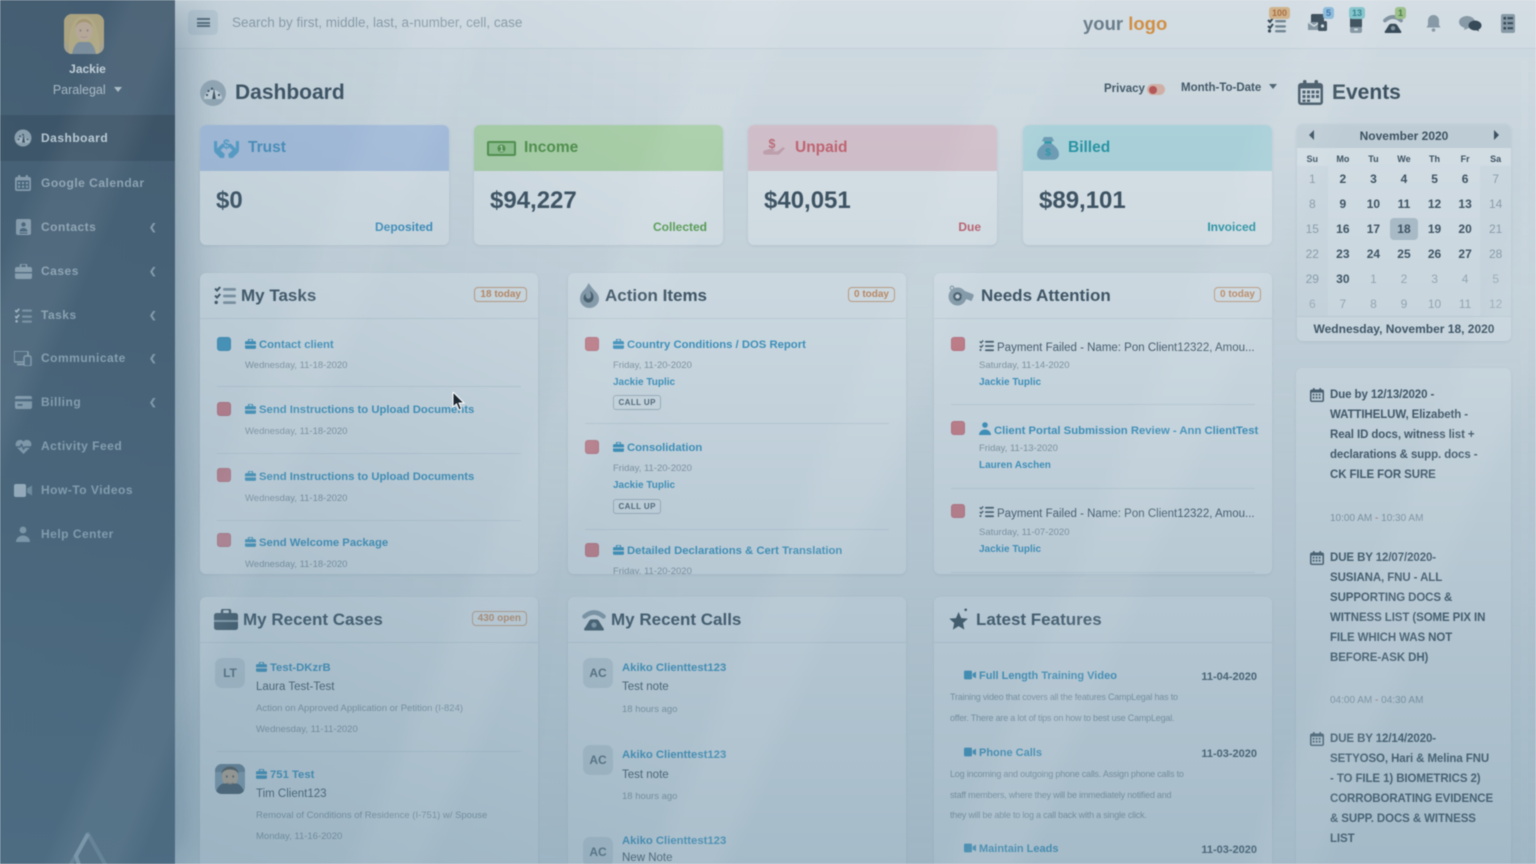 Image resolution: width=1536 pixels, height=864 pixels. What do you see at coordinates (501, 148) in the screenshot?
I see `svg-text: 1` at bounding box center [501, 148].